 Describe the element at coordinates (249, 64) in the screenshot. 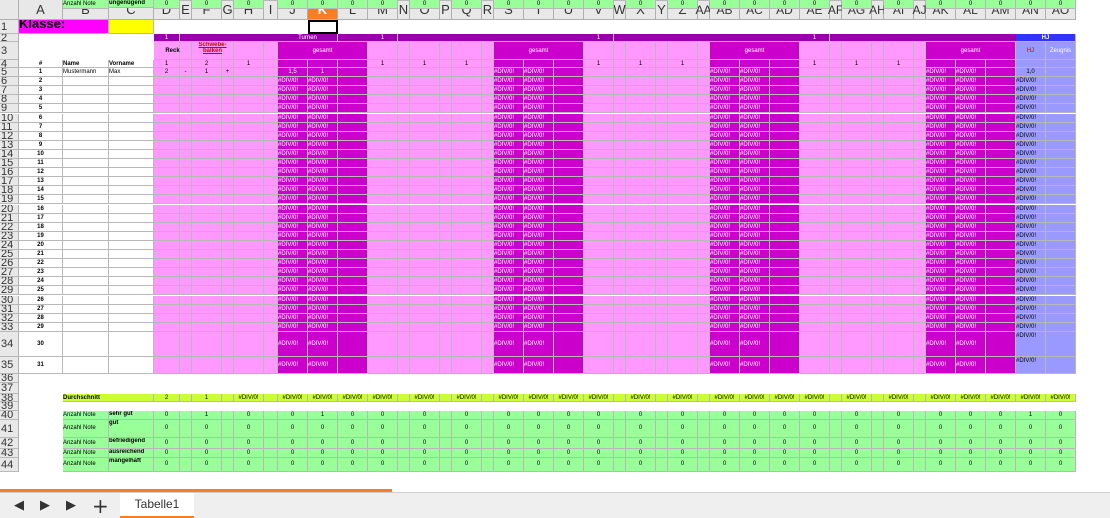

I see `weight-cell: 1` at that location.